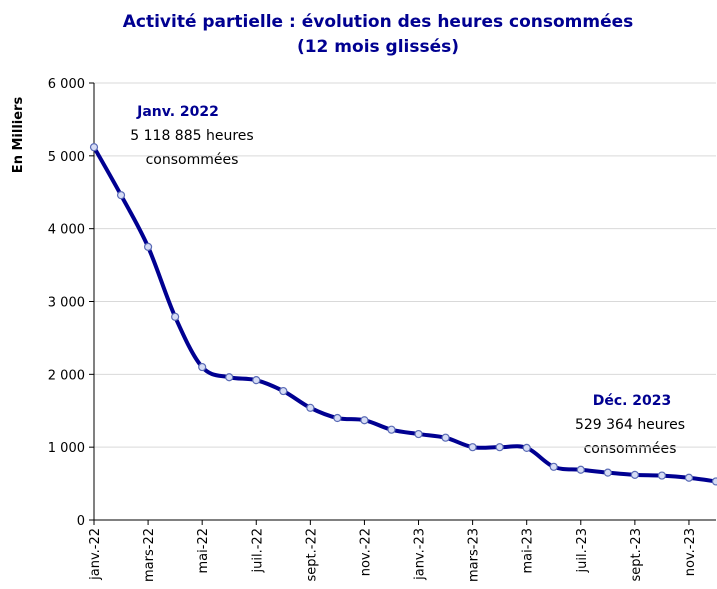 The width and height of the screenshot is (717, 589). Describe the element at coordinates (177, 112) in the screenshot. I see `annotation-title: Janv. 2022` at that location.